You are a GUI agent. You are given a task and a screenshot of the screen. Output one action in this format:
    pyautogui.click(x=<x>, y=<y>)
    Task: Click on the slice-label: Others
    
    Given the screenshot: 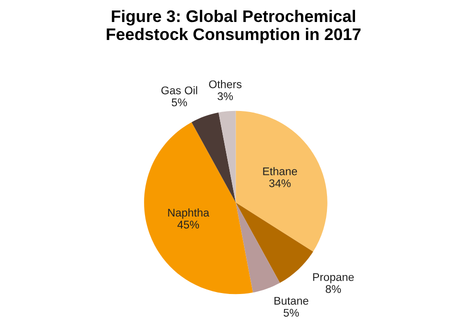 What is the action you would take?
    pyautogui.click(x=225, y=84)
    